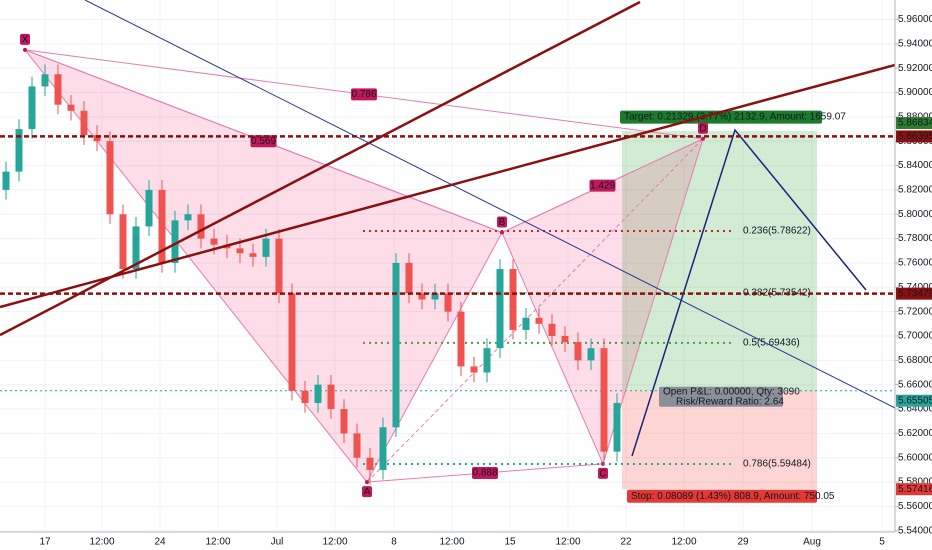  I want to click on y-tick-label: 5.82000, so click(915, 190).